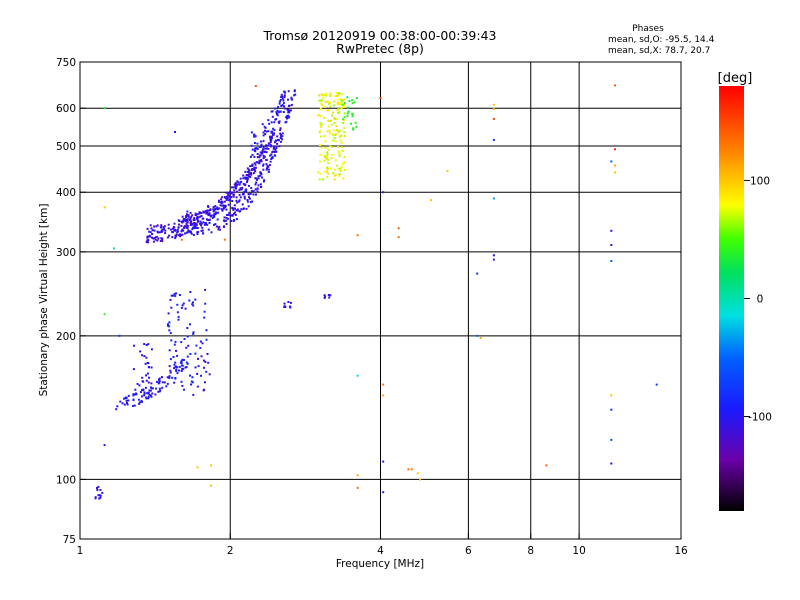  What do you see at coordinates (44, 300) in the screenshot?
I see `y-axis-label: Stationary phase Virtual Height [km]` at bounding box center [44, 300].